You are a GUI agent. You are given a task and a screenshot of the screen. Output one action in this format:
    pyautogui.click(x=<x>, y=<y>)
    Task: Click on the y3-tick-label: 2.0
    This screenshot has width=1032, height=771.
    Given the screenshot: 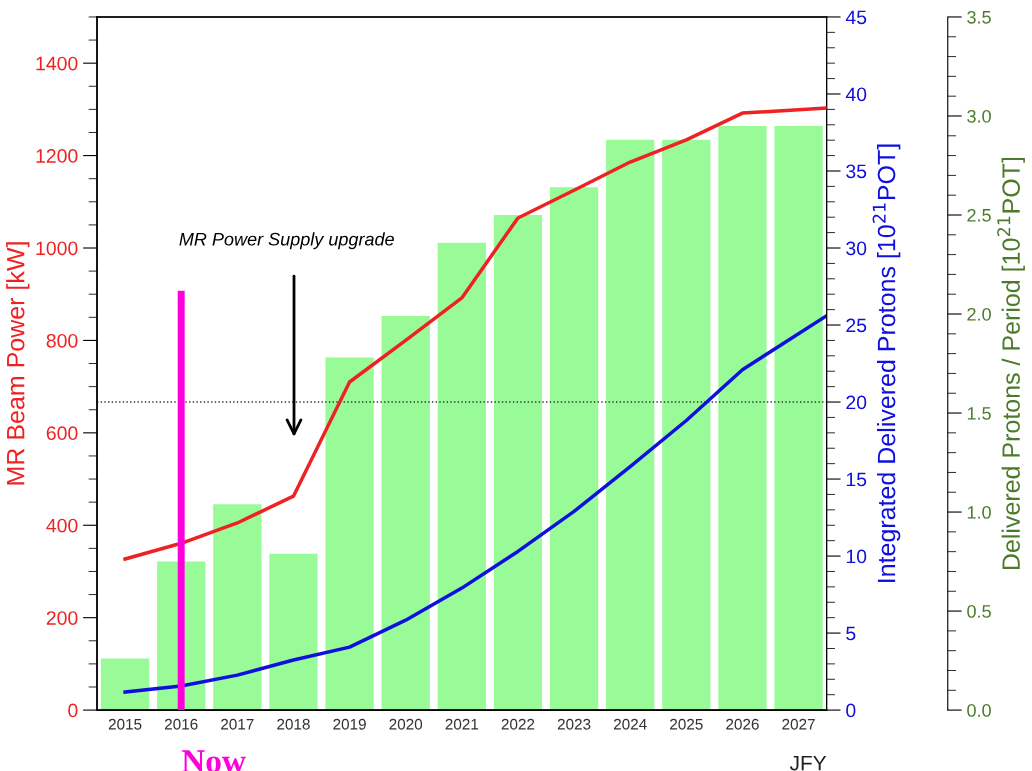 What is the action you would take?
    pyautogui.click(x=979, y=314)
    